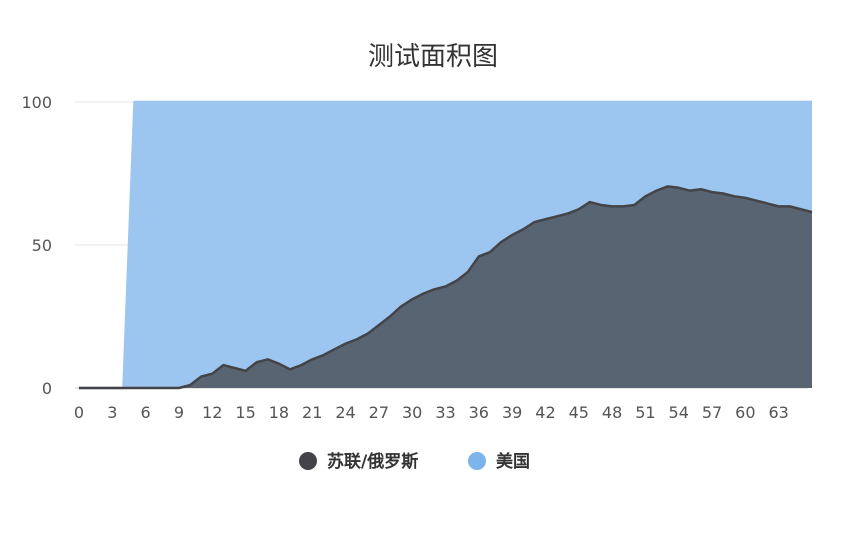 The image size is (866, 550). I want to click on legend-item: 美国, so click(499, 461).